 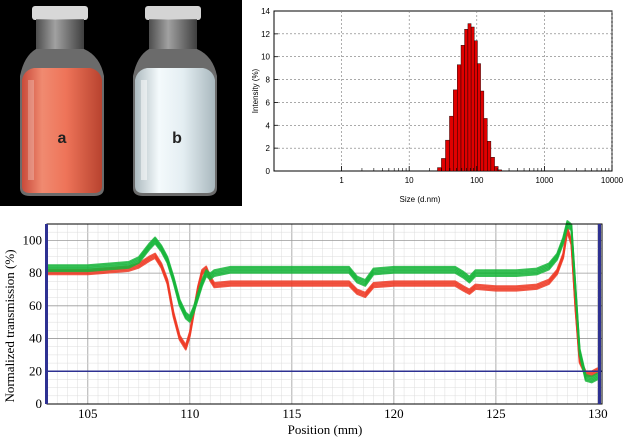 I want to click on lum-y-tick-label: 80, so click(x=35, y=272).